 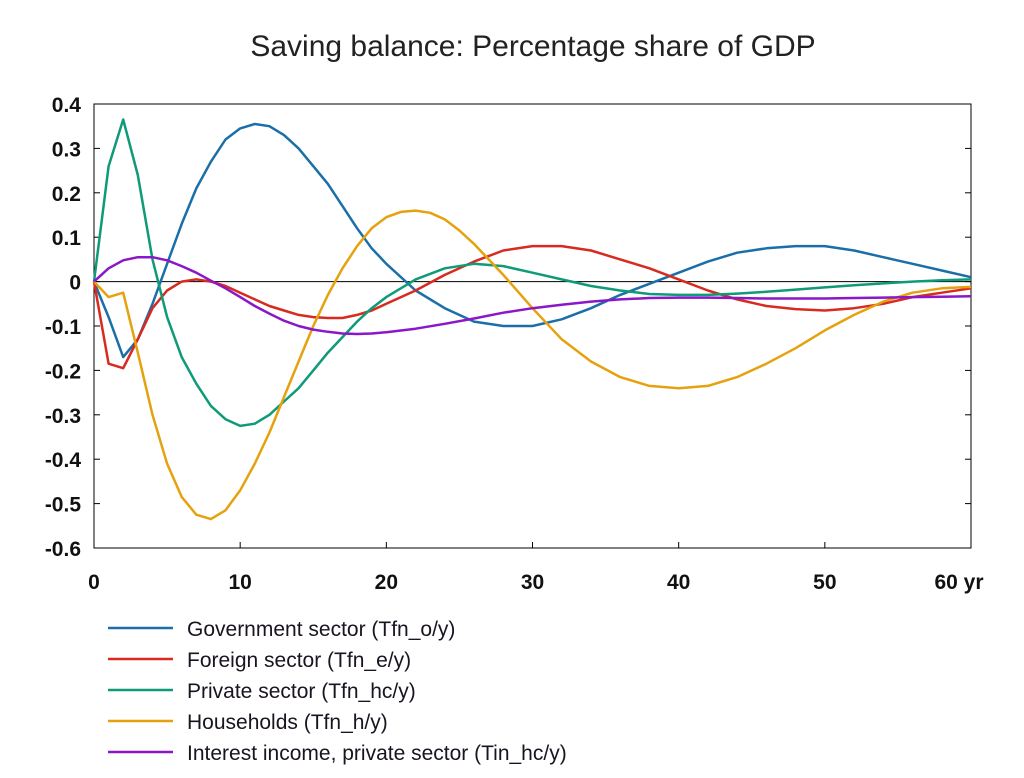 I want to click on y-tick-label: 0.1, so click(x=67, y=238).